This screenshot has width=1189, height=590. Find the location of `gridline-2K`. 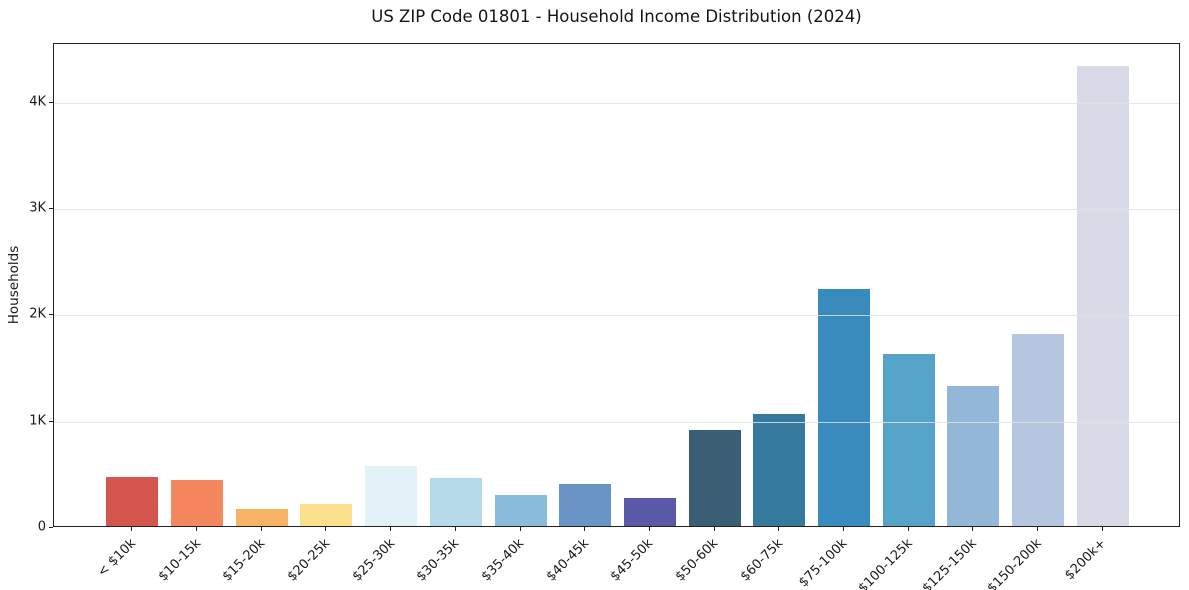

gridline-2K is located at coordinates (616, 316).